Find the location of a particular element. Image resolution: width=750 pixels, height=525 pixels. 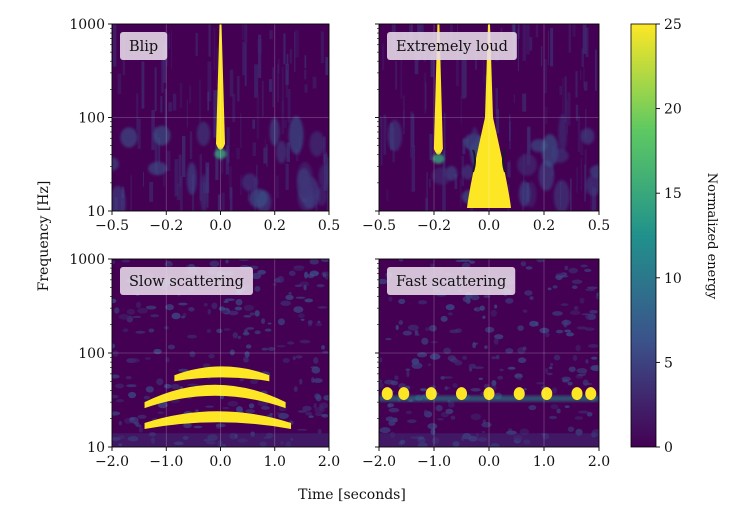

loud-glitch-cone is located at coordinates (489, 116).